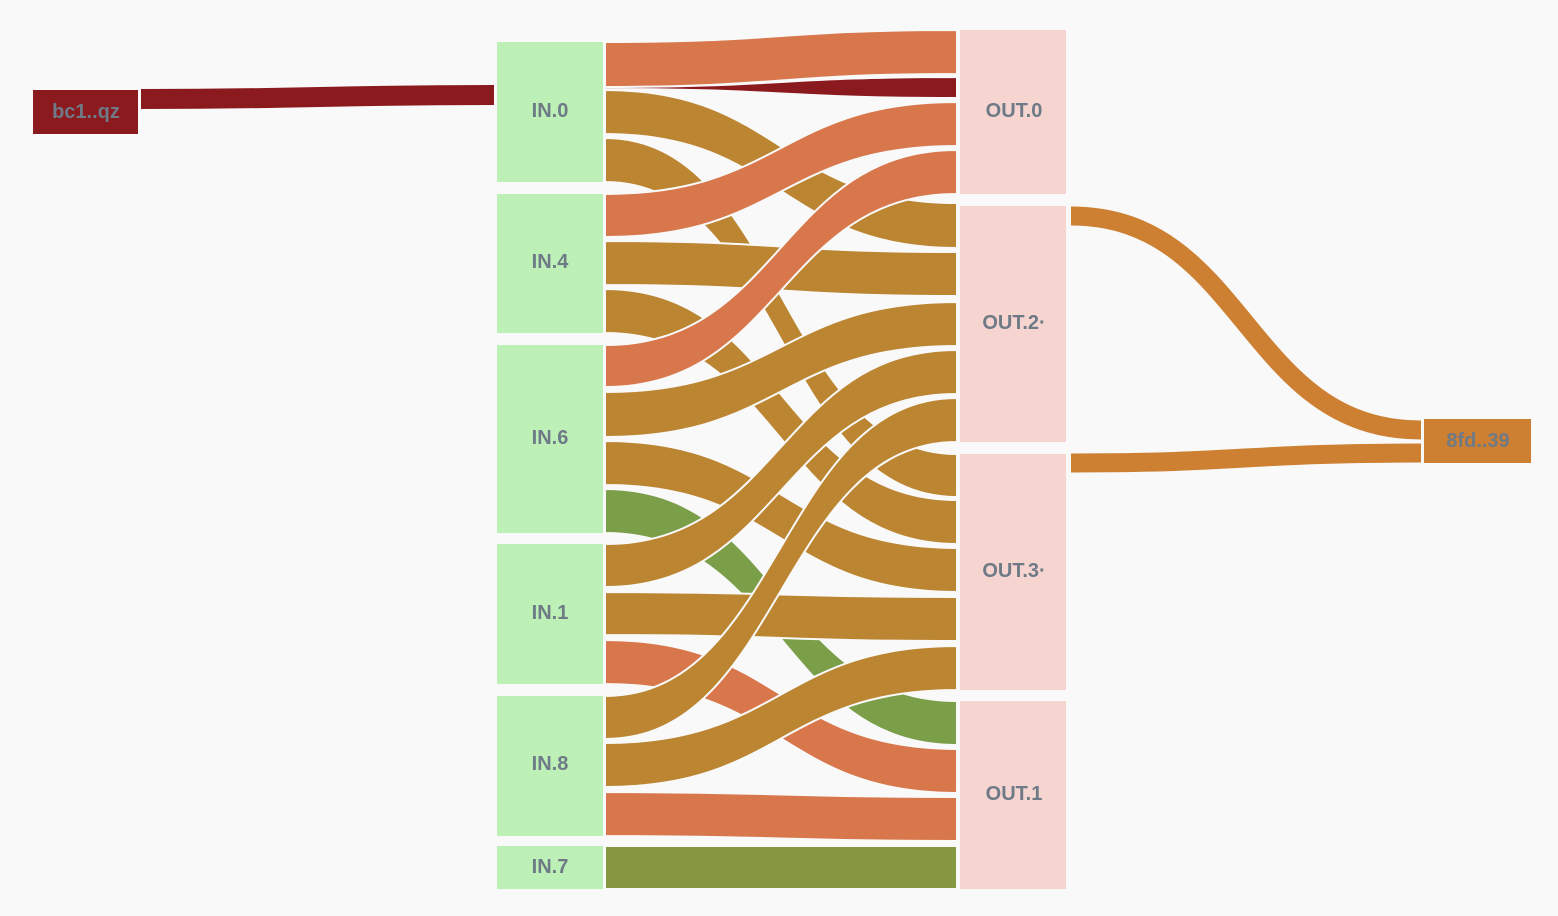 The height and width of the screenshot is (916, 1558). I want to click on input-node-label: IN.7, so click(550, 867).